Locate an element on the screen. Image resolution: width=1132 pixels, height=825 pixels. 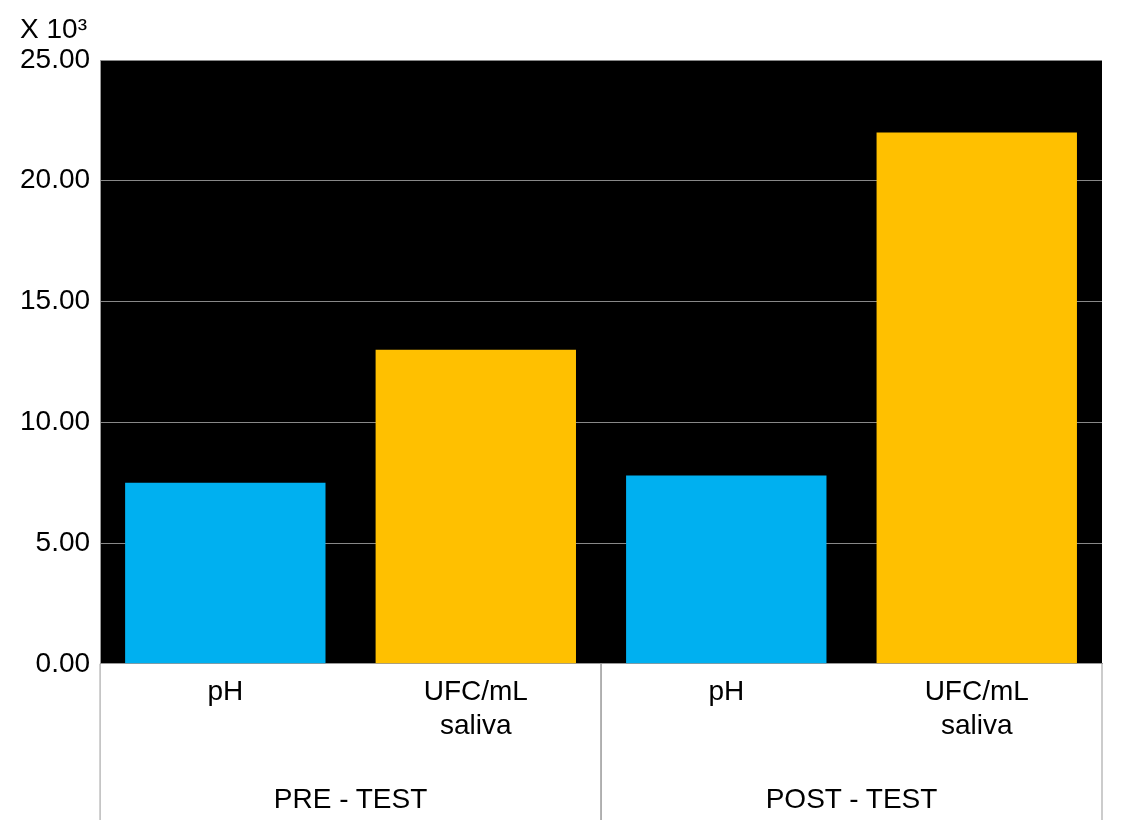
text: PRE - TEST is located at coordinates (350, 798).